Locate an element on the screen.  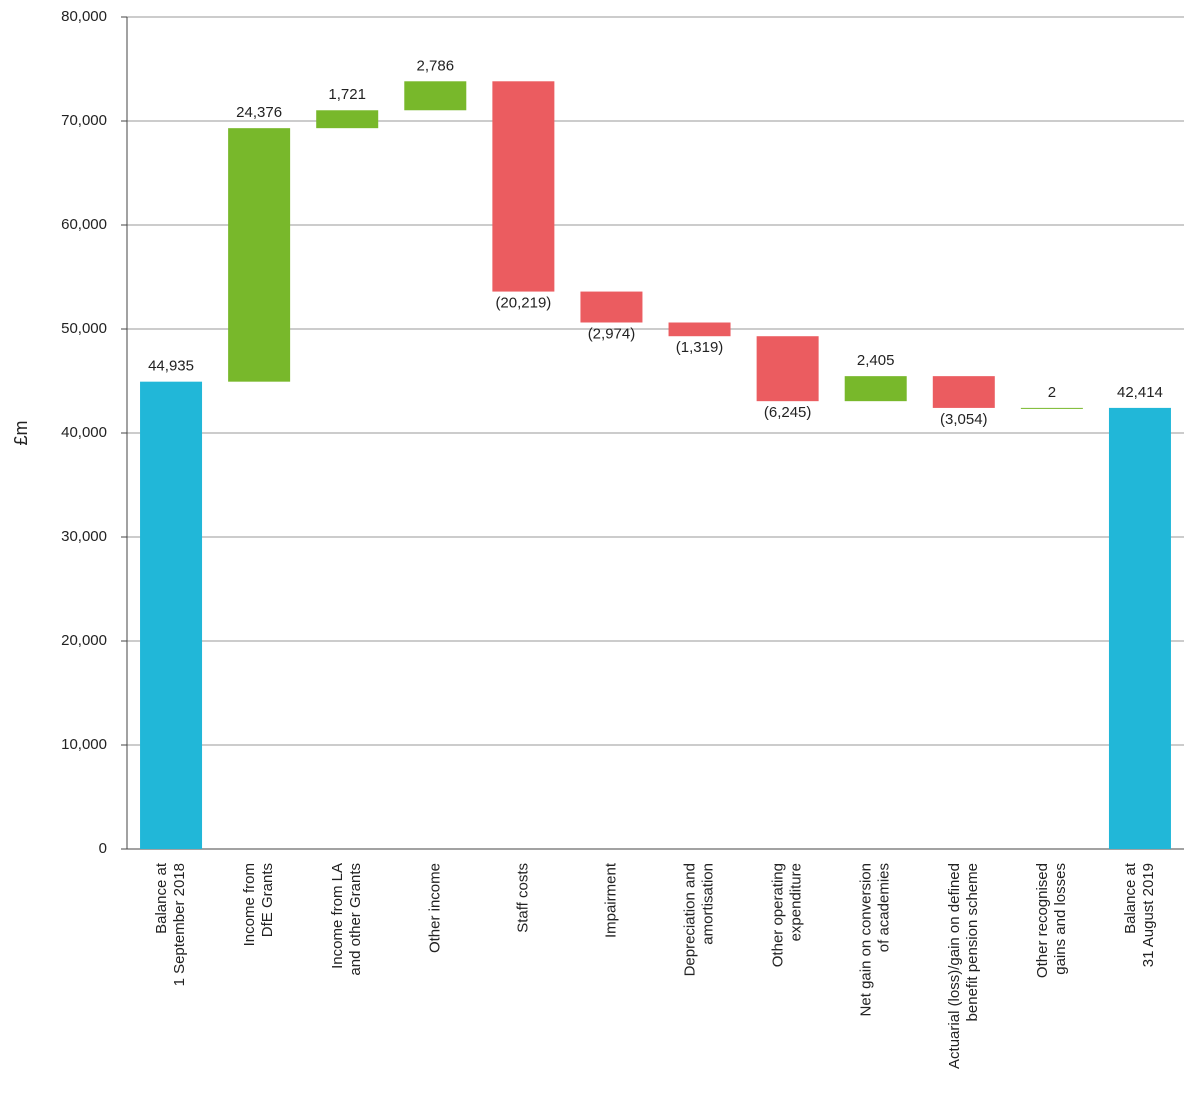
y-tick-label: 60,000 is located at coordinates (84, 224).